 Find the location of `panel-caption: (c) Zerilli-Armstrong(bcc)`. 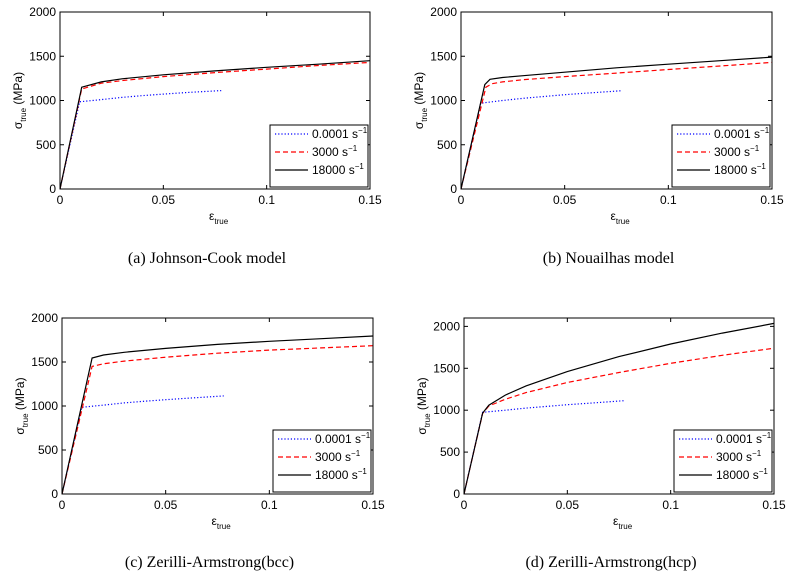

panel-caption: (c) Zerilli-Armstrong(bcc) is located at coordinates (209, 562).